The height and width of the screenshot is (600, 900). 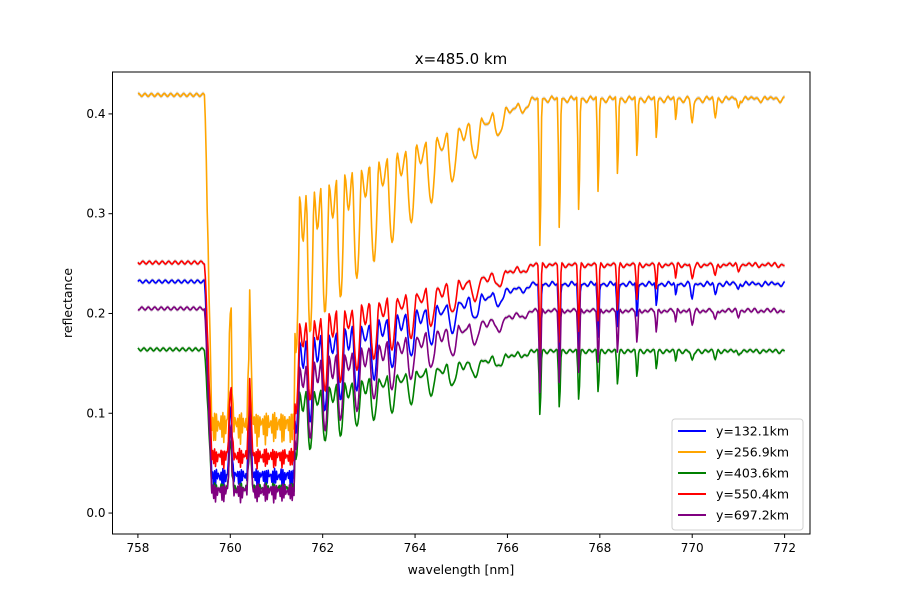 What do you see at coordinates (95, 114) in the screenshot?
I see `y-tick-label: 0.4` at bounding box center [95, 114].